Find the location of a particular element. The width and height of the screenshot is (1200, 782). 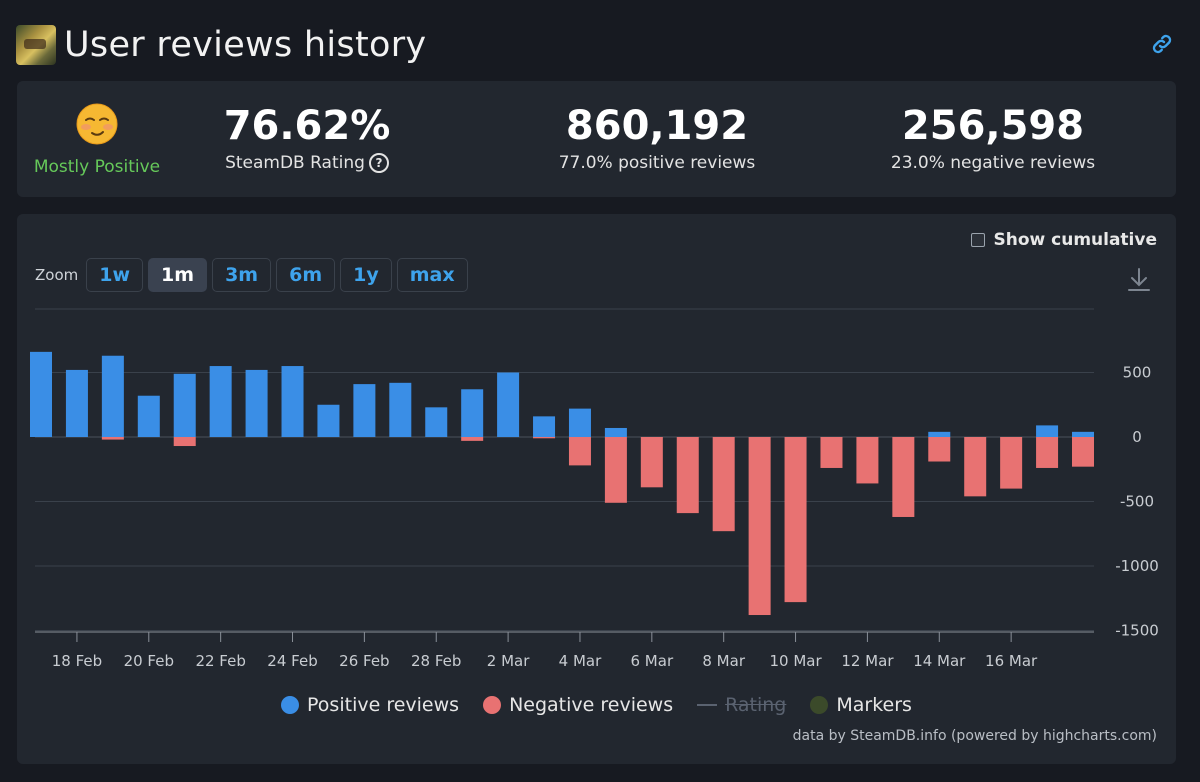

x-tick-label: 4 Mar is located at coordinates (580, 661).